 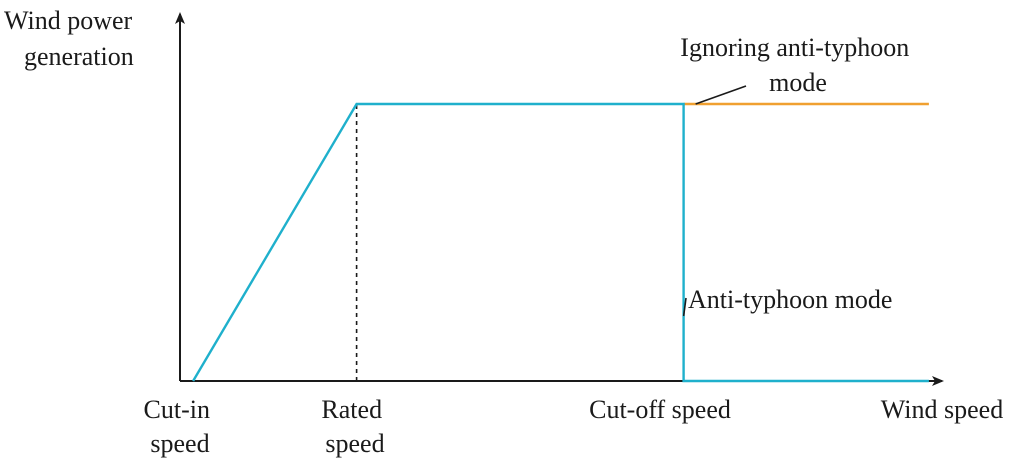 What do you see at coordinates (798, 82) in the screenshot?
I see `annotation-ignoring-line-2: mode` at bounding box center [798, 82].